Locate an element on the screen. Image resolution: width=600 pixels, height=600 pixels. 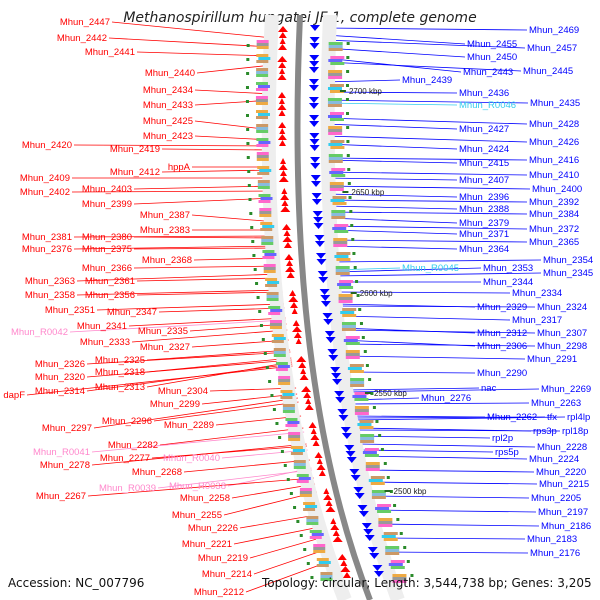
right-gene-label: Mhun_2262 is located at coordinates (512, 417).